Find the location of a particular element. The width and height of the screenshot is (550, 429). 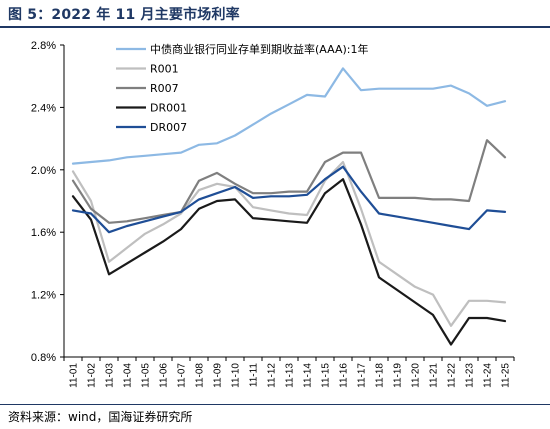

x-tick-label: 11-18 is located at coordinates (380, 375).